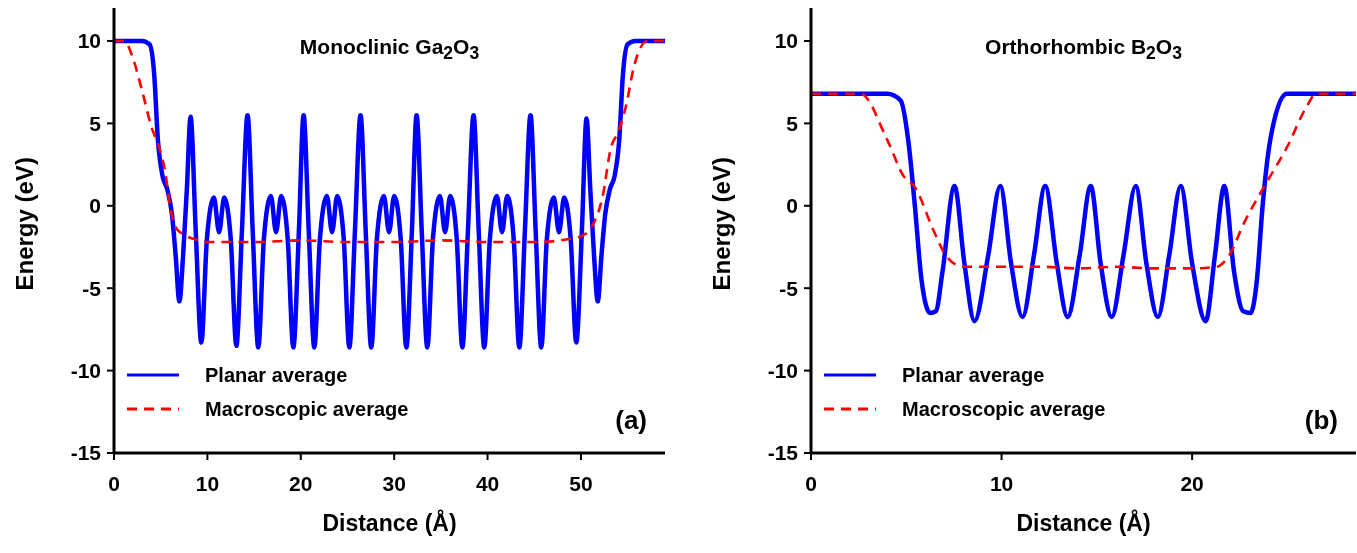 This screenshot has height=553, width=1357. What do you see at coordinates (631, 420) in the screenshot?
I see `annotation: (a)` at bounding box center [631, 420].